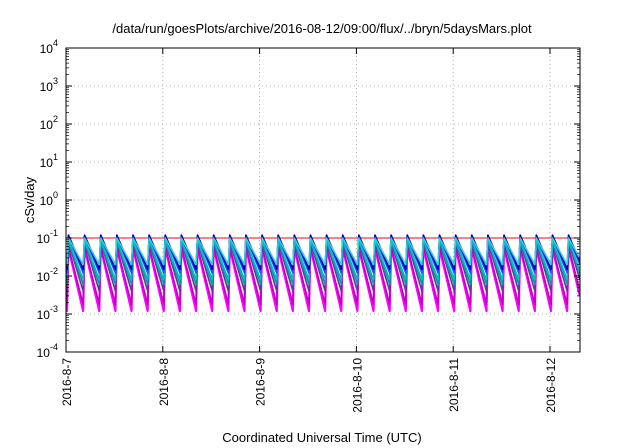 Image resolution: width=640 pixels, height=448 pixels. I want to click on y-tick-label: 10³, so click(49, 85).